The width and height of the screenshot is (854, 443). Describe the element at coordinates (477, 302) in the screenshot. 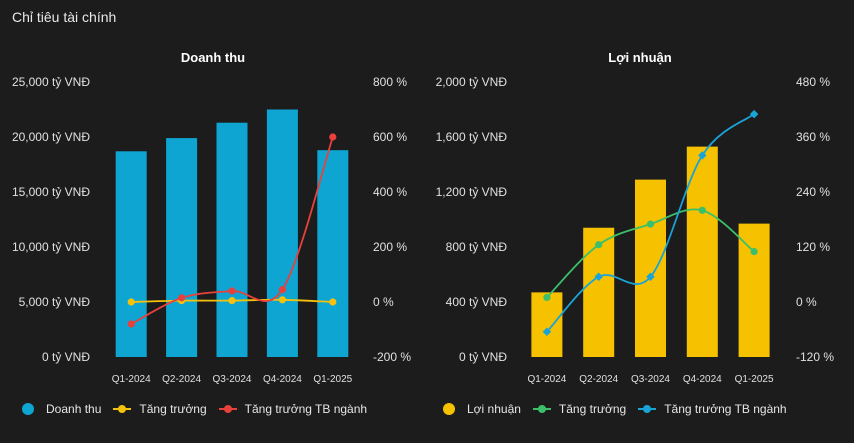

I see `y-tick-label: 400 tỷ VNĐ` at that location.